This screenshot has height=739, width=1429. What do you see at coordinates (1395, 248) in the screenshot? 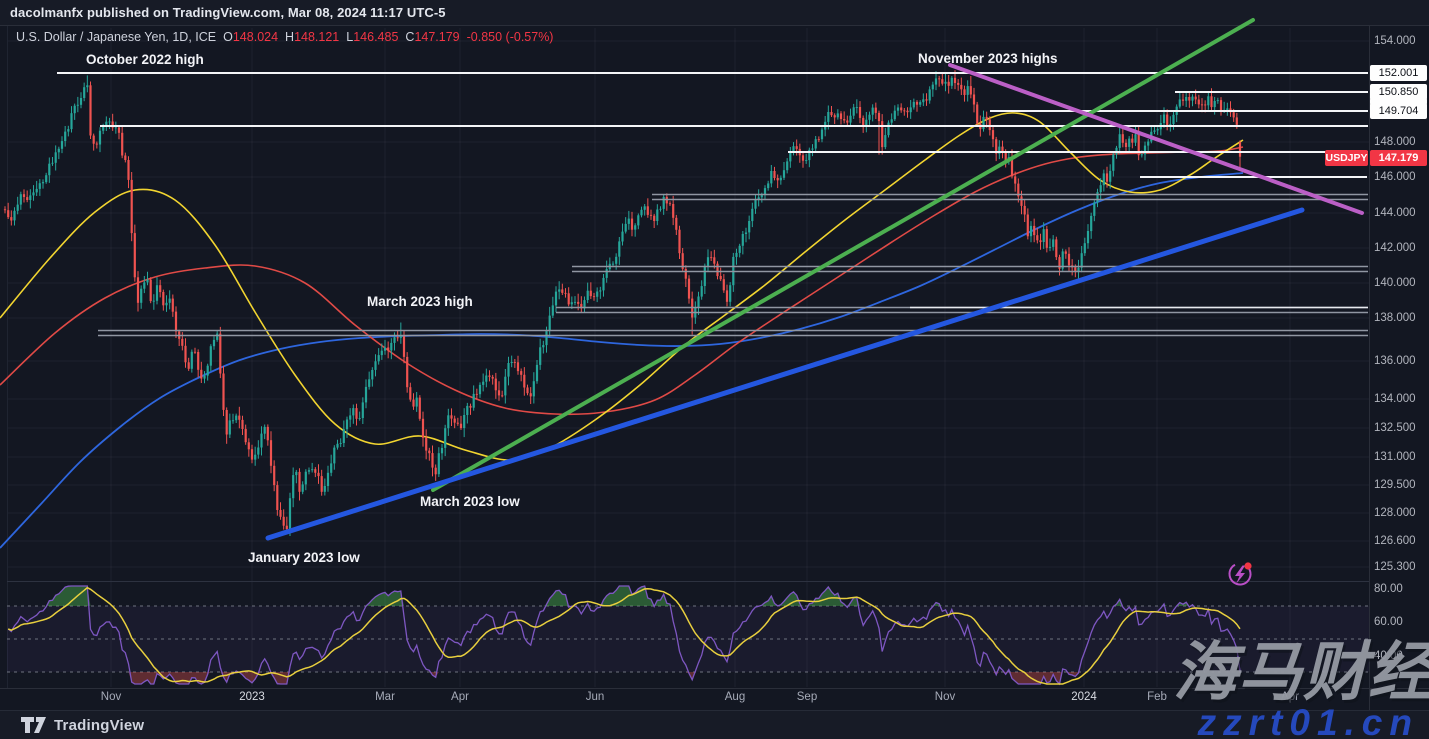
I see `price-axis-label: 142.000` at bounding box center [1395, 248].